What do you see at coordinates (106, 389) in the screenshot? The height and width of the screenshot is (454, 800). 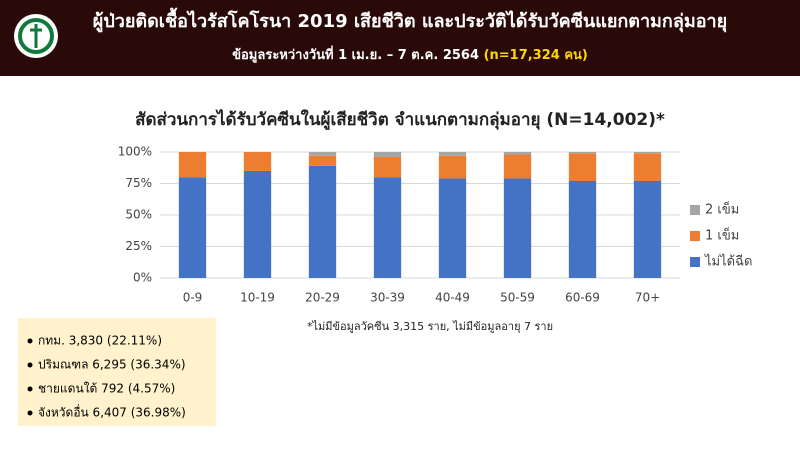 I see `note-item: ชายแดนใต้ 792 (4.57%)` at bounding box center [106, 389].